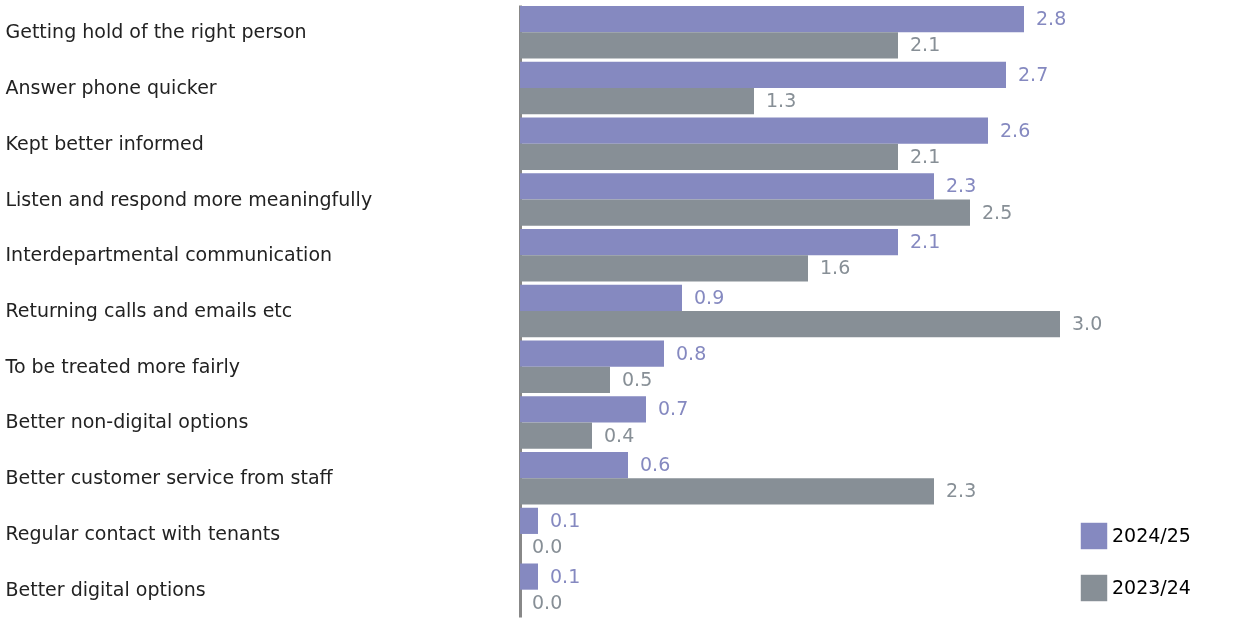  Describe the element at coordinates (143, 532) in the screenshot. I see `y-tick-label: Regular contact with tenants` at that location.